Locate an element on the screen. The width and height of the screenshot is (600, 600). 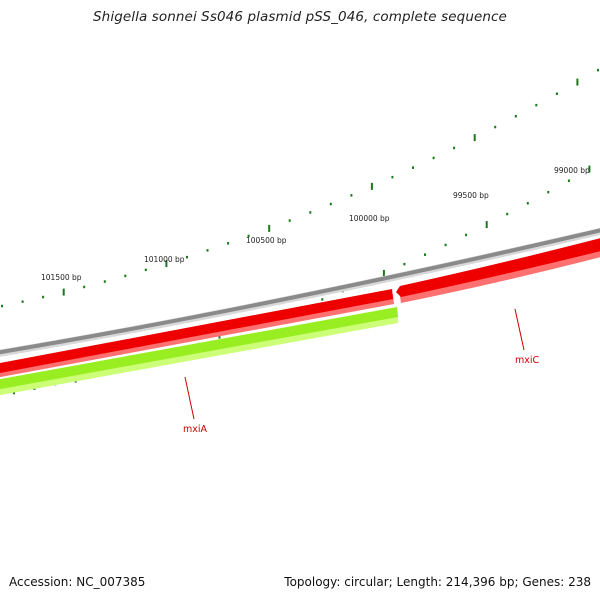
gene-mxiC is located at coordinates (498, 270).